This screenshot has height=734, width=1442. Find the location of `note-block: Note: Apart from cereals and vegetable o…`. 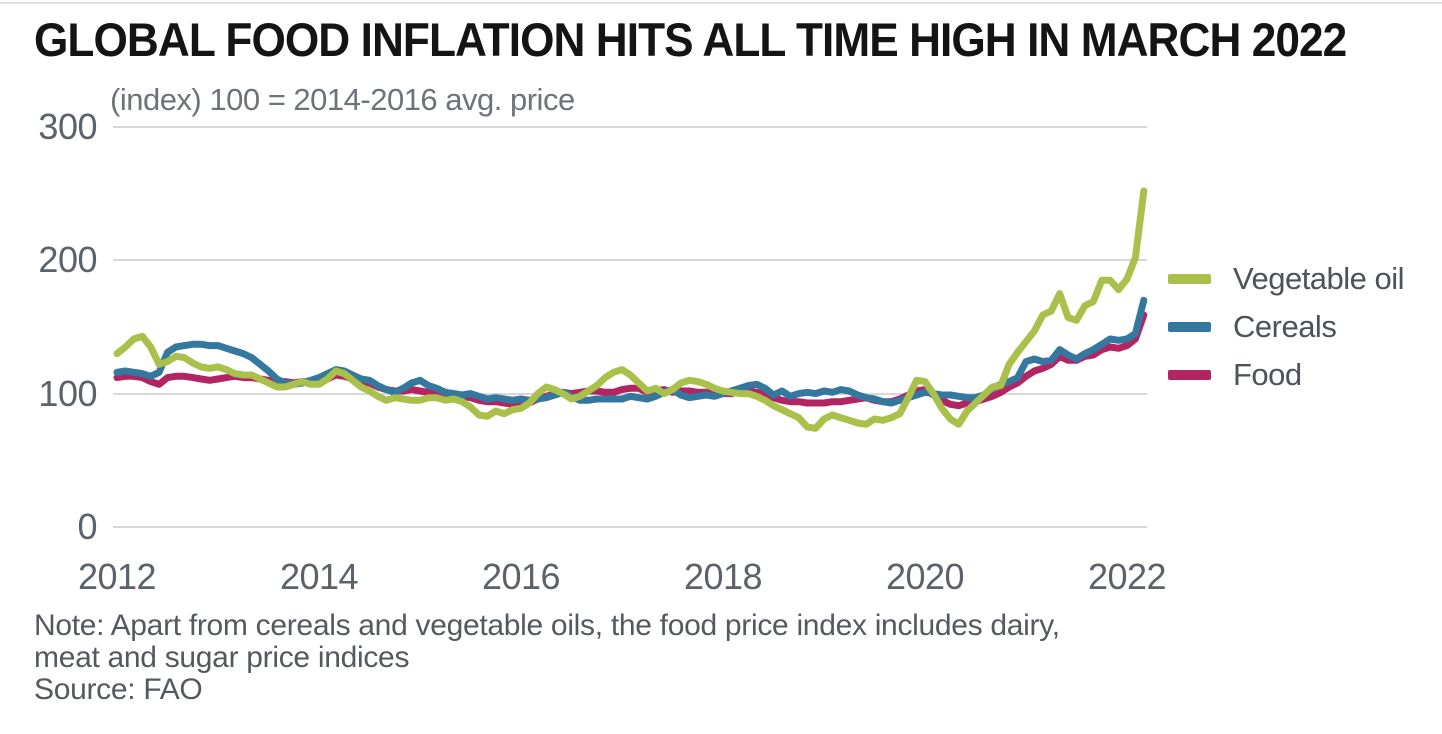

note-block: Note: Apart from cereals and vegetable o… is located at coordinates (694, 658).